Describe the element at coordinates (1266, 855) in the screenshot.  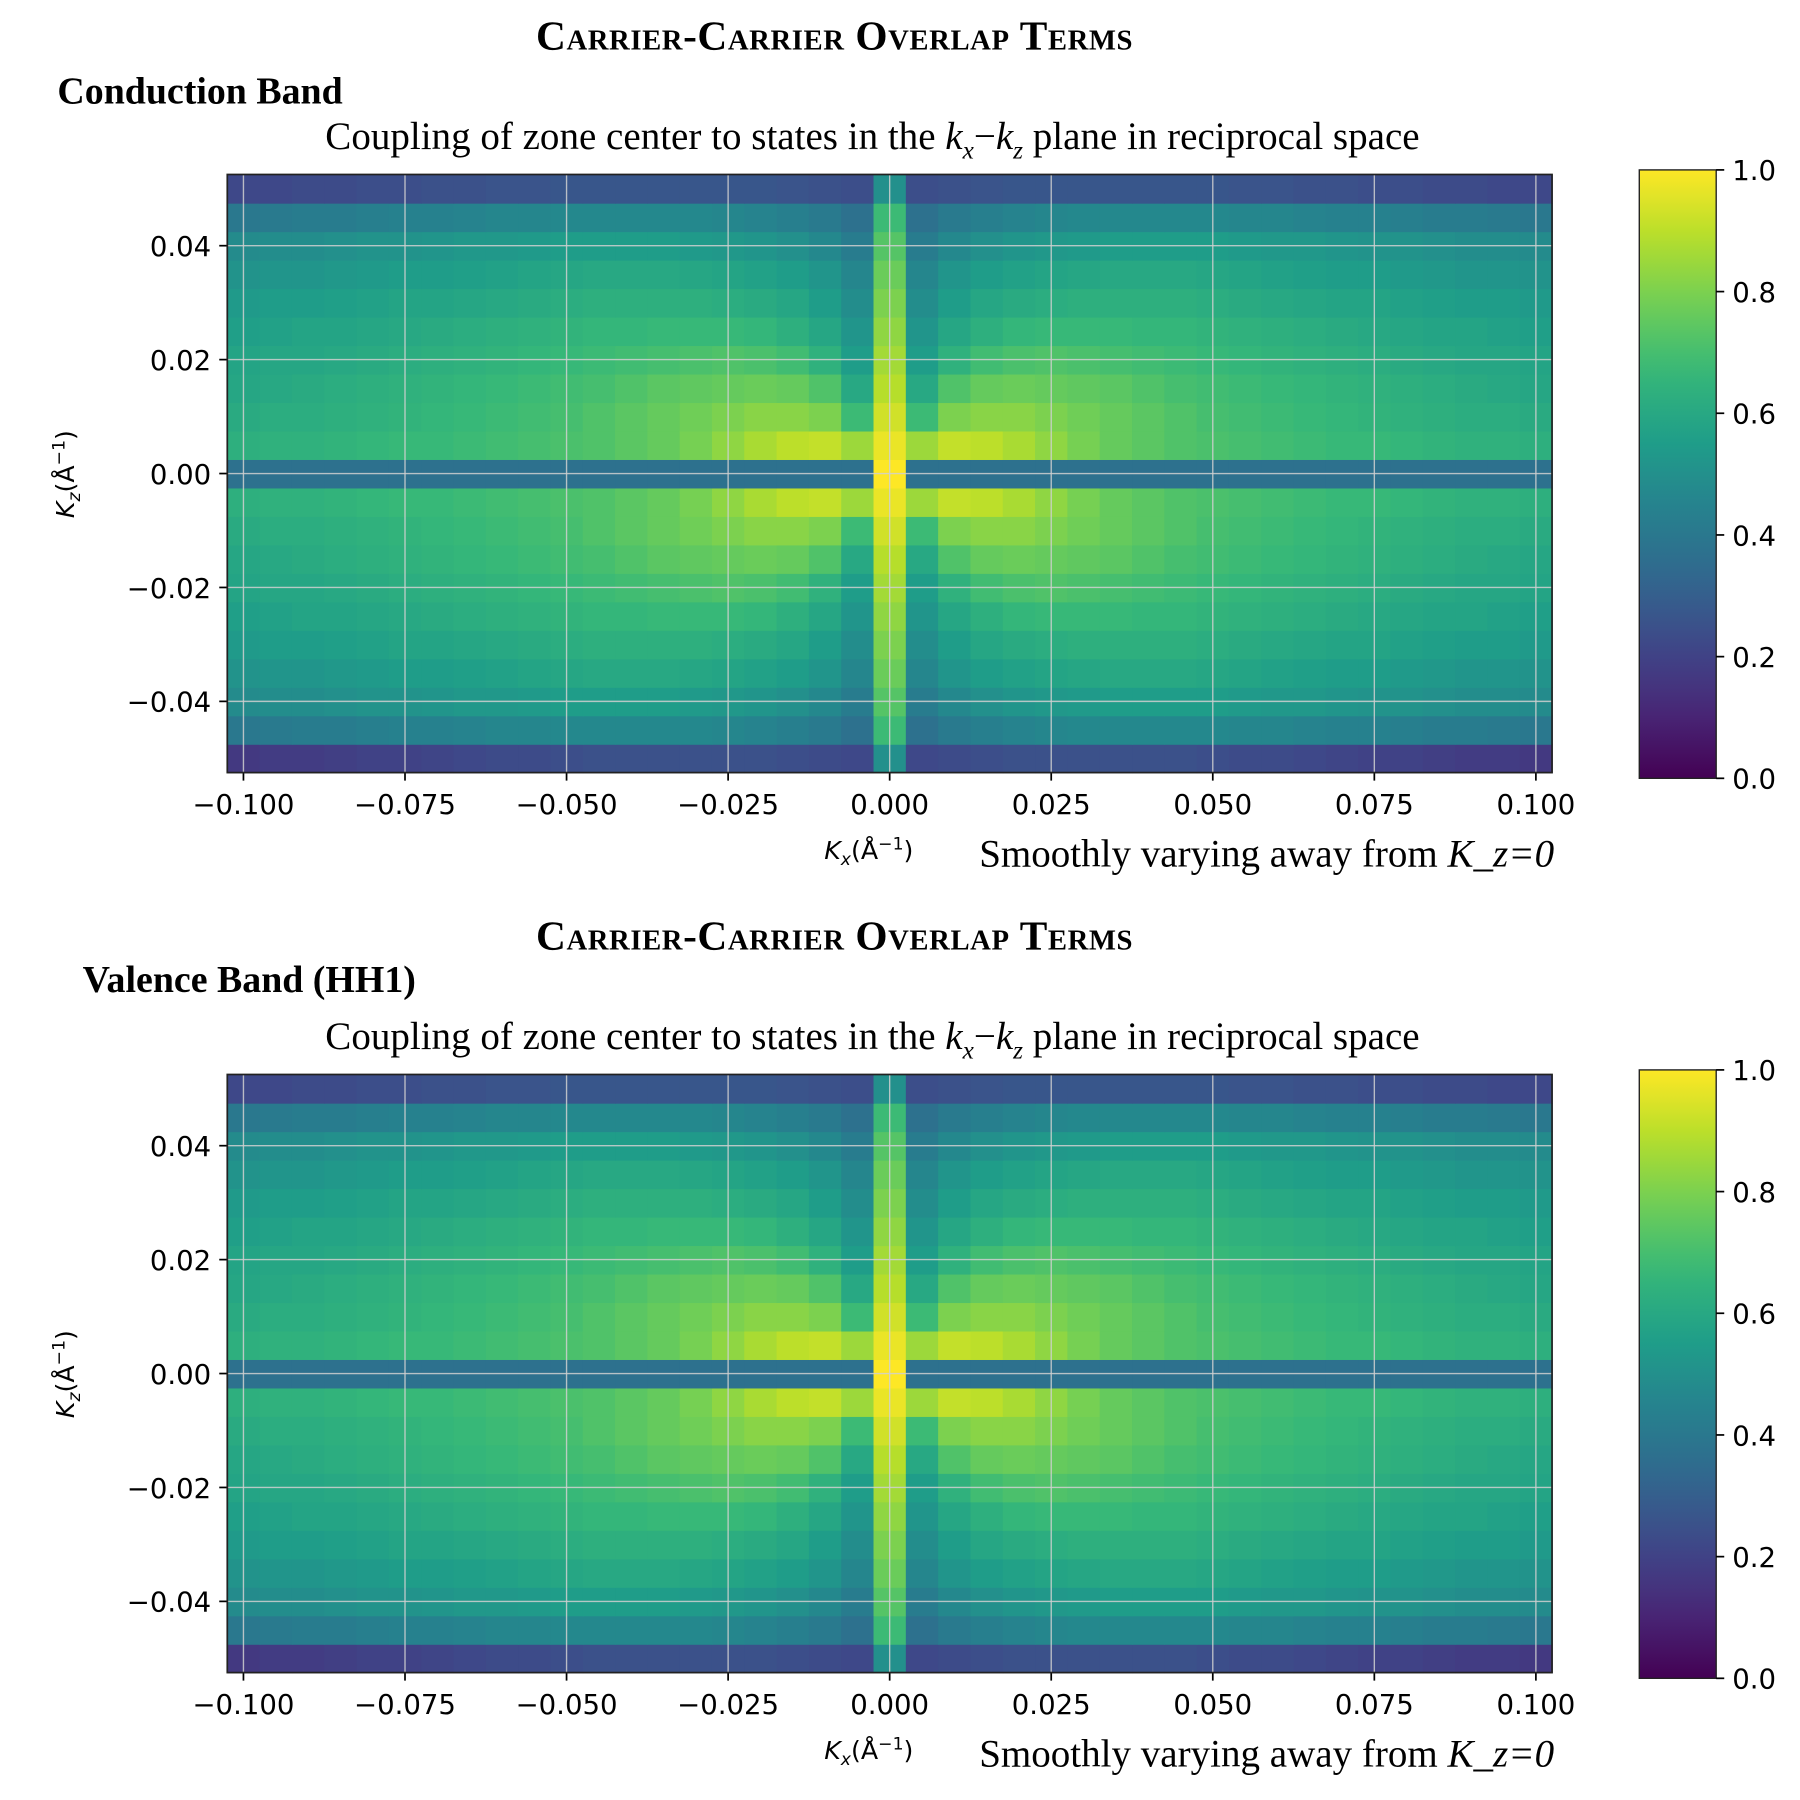
I see `annotation: Smoothly varying away from K_z=0` at that location.